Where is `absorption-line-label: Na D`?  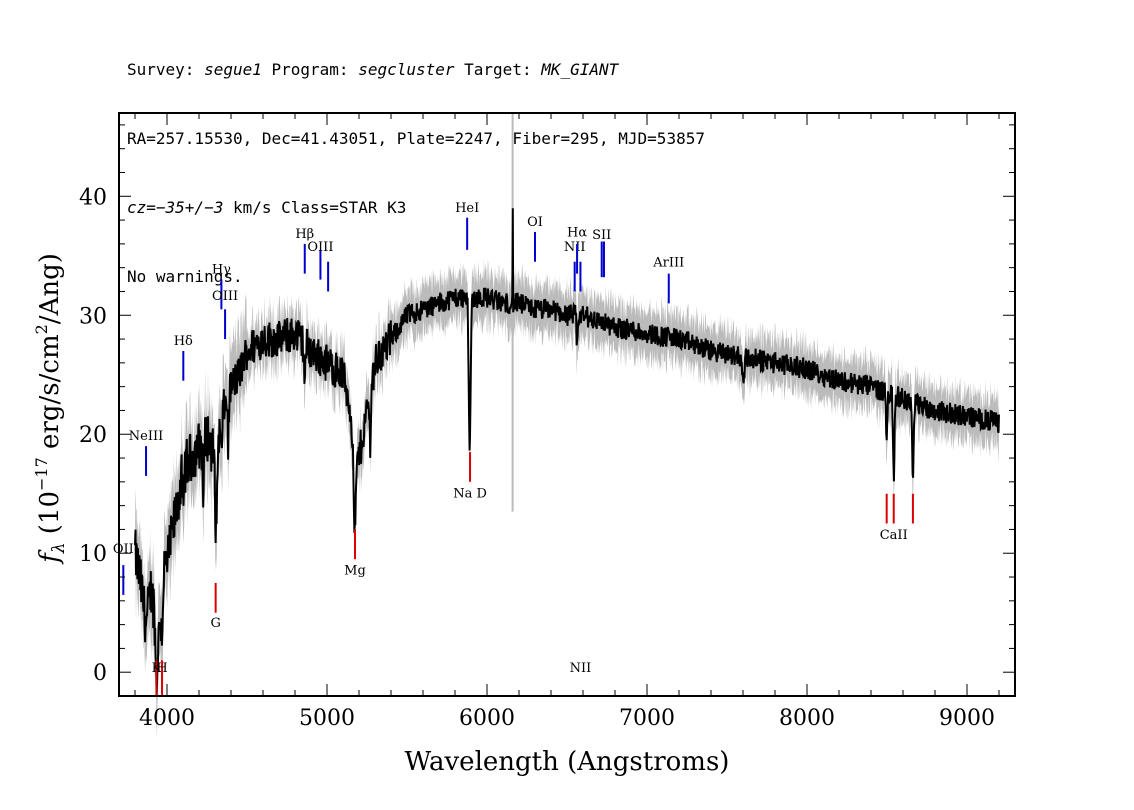
absorption-line-label: Na D is located at coordinates (470, 493).